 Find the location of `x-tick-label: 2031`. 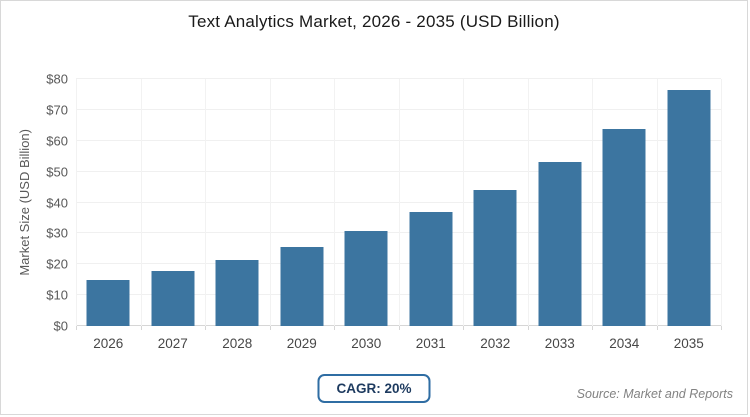

x-tick-label: 2031 is located at coordinates (430, 343).